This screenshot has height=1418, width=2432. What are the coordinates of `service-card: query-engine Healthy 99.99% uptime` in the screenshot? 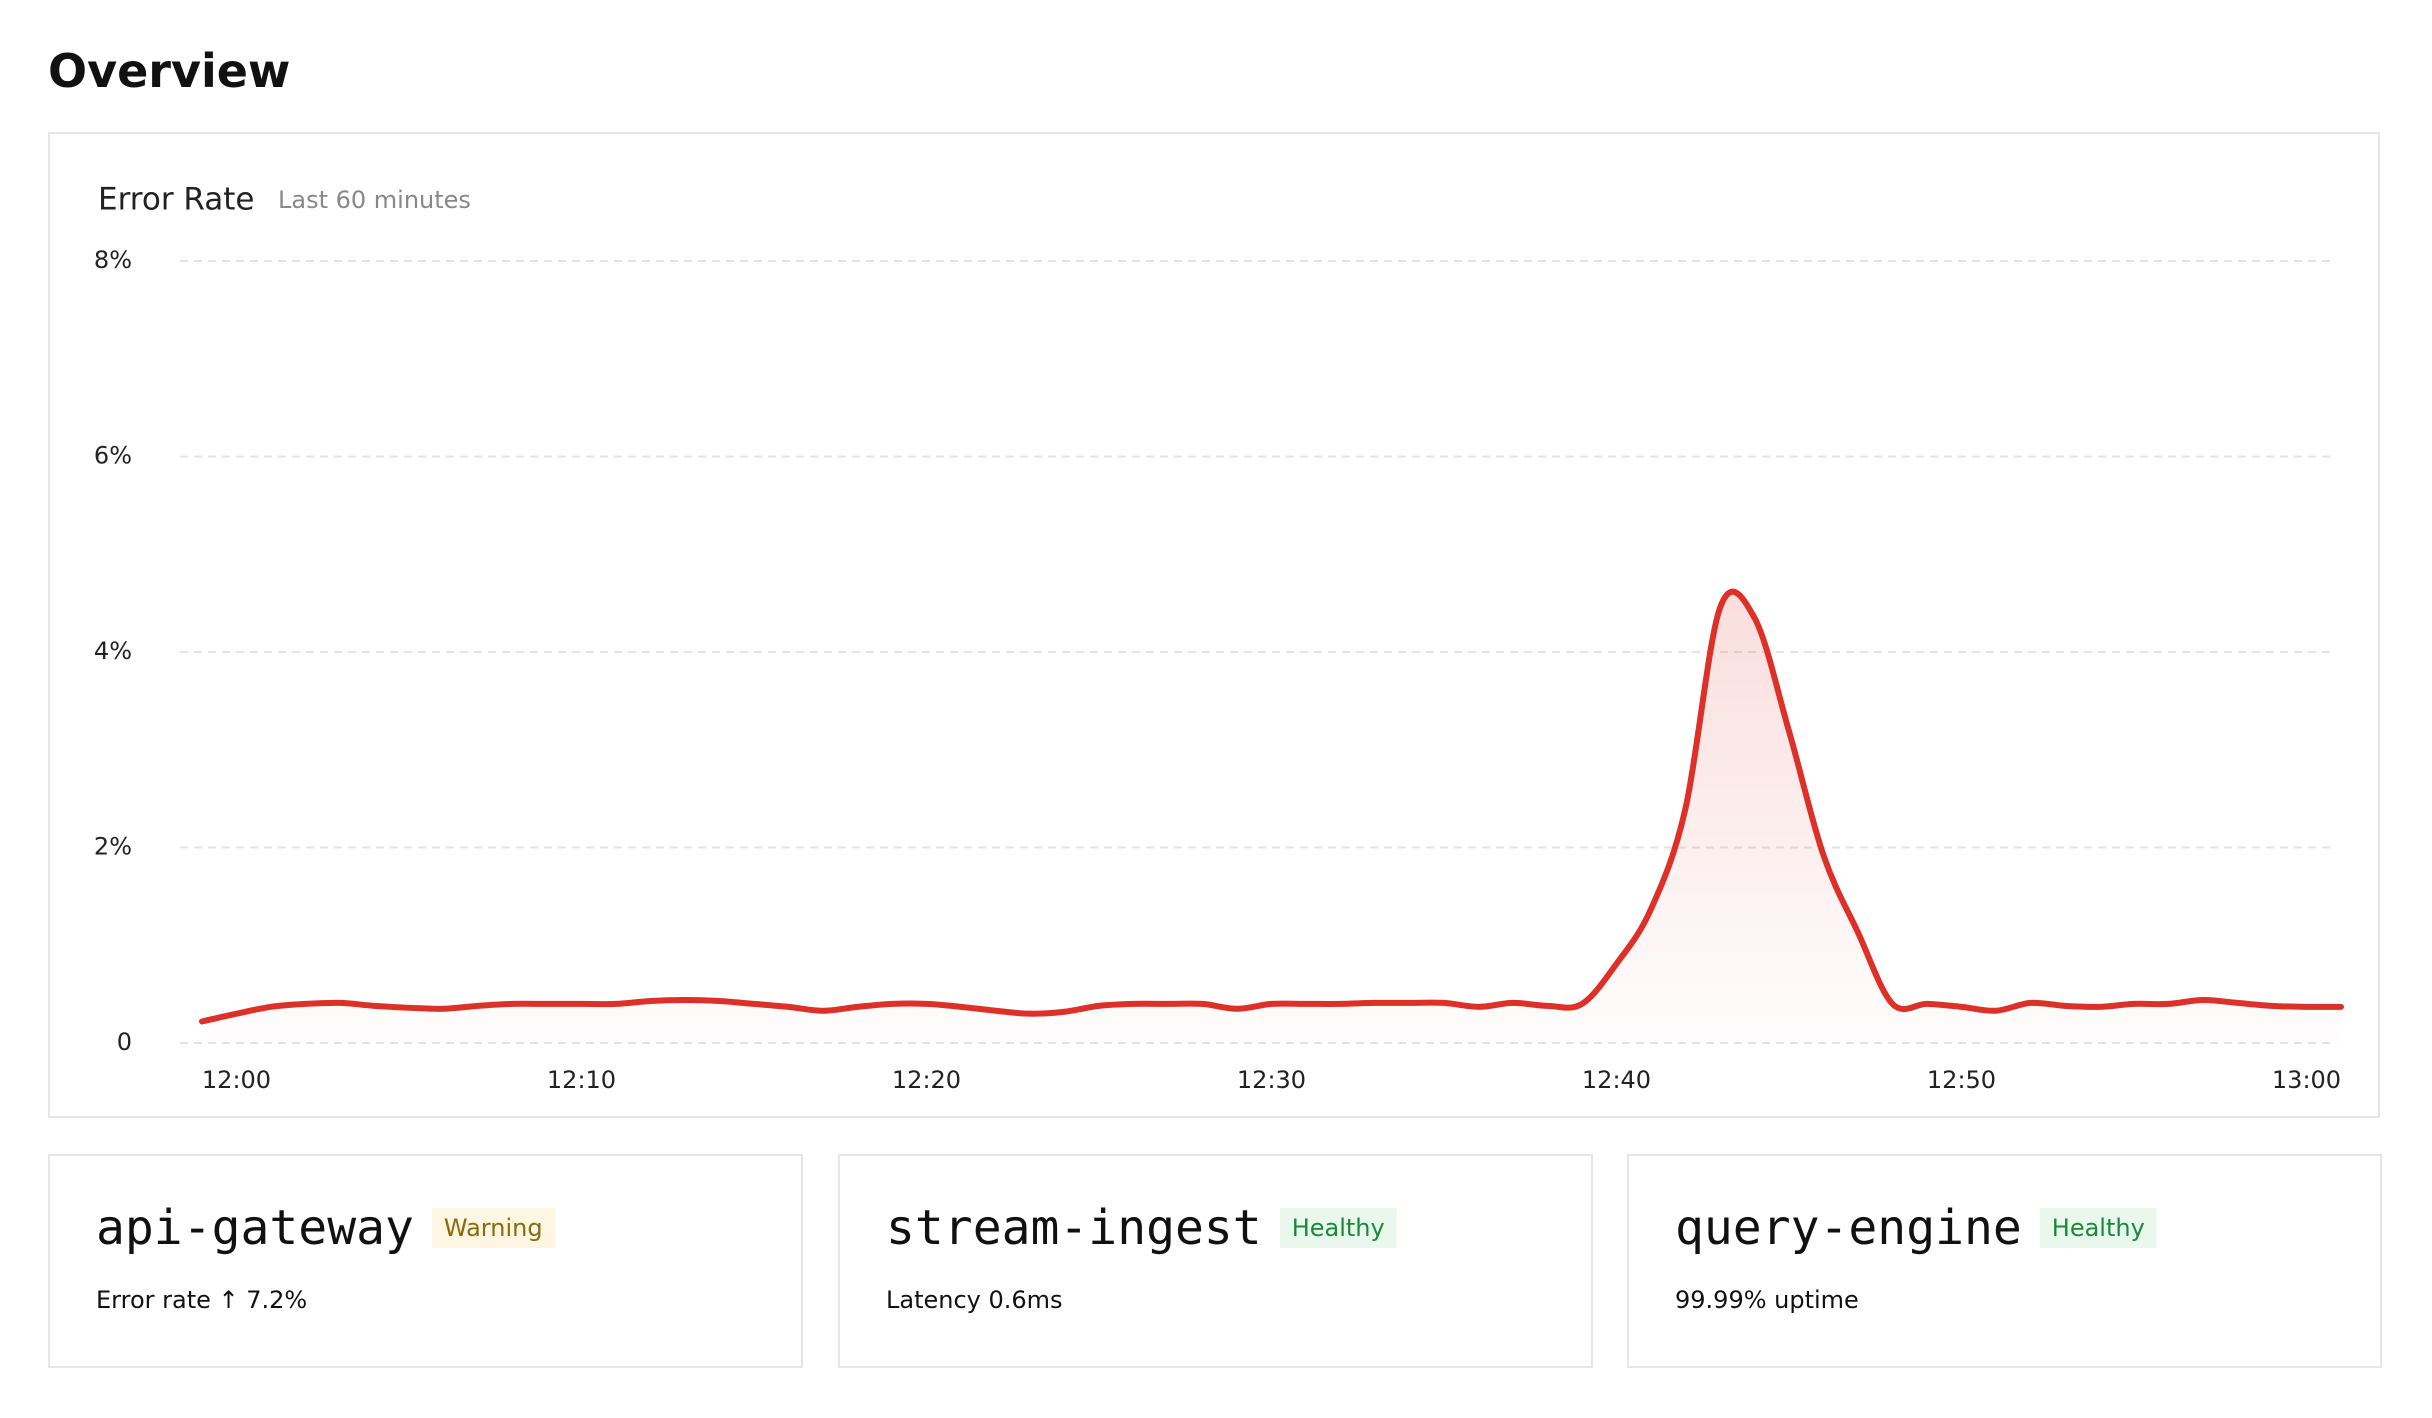 It's located at (2004, 1261).